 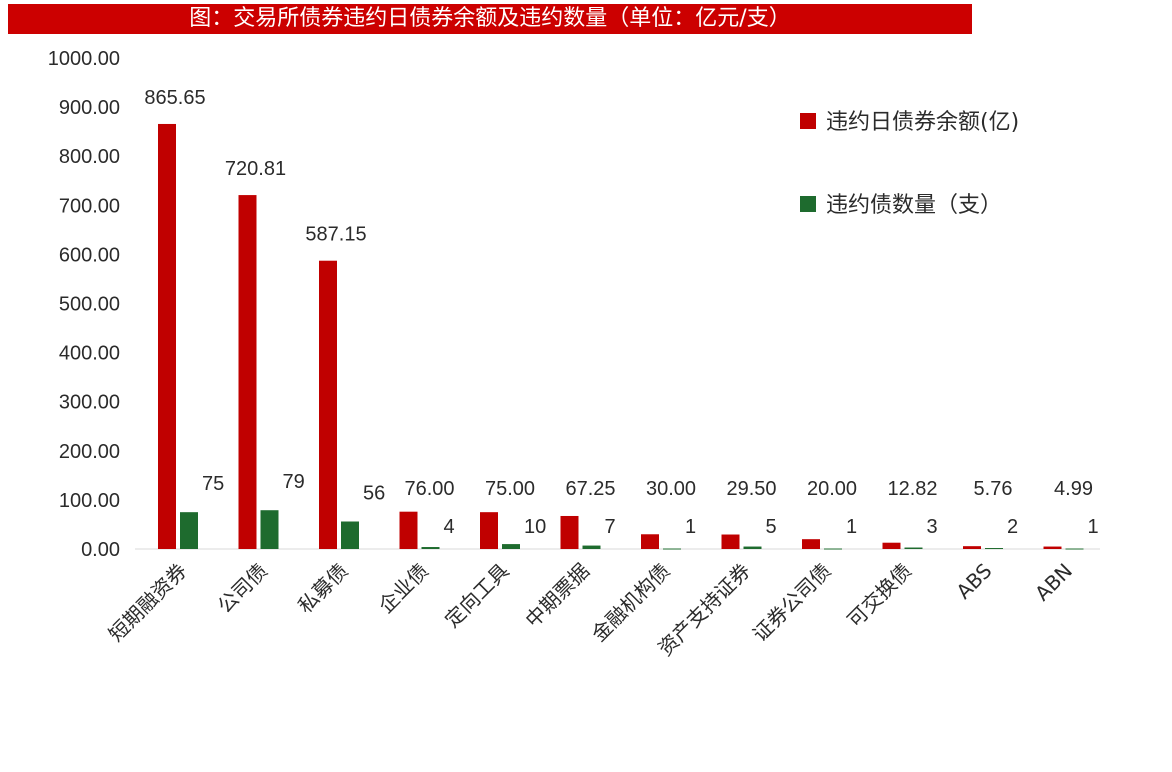 What do you see at coordinates (671, 489) in the screenshot?
I see `data-label-balance: 30.00` at bounding box center [671, 489].